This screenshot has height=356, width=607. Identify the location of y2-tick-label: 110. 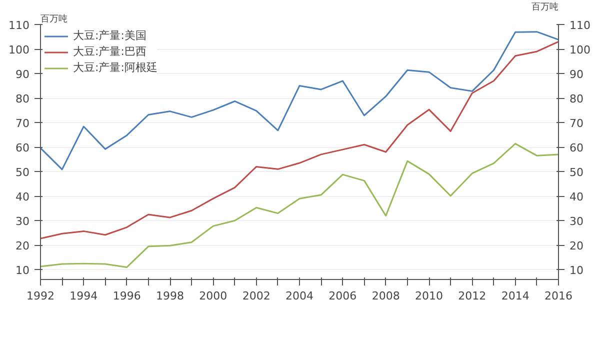
(580, 25).